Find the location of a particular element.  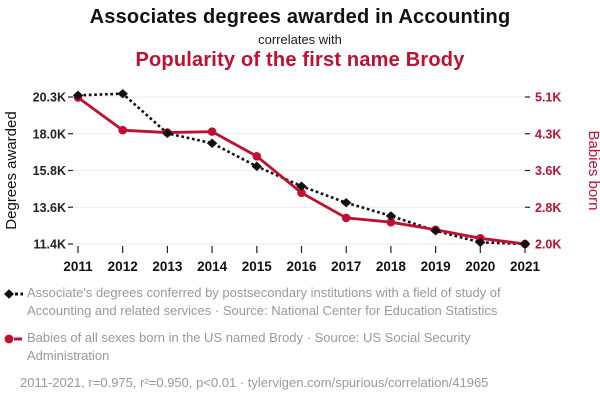

x-tick-label: 2015 is located at coordinates (257, 266).